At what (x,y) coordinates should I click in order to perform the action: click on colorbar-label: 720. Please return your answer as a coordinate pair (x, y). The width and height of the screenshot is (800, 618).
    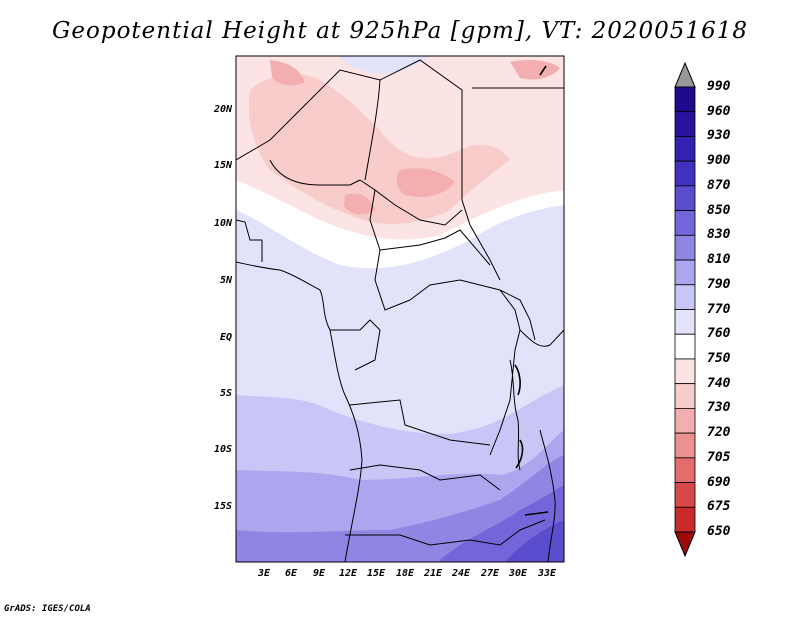
    Looking at the image, I should click on (719, 433).